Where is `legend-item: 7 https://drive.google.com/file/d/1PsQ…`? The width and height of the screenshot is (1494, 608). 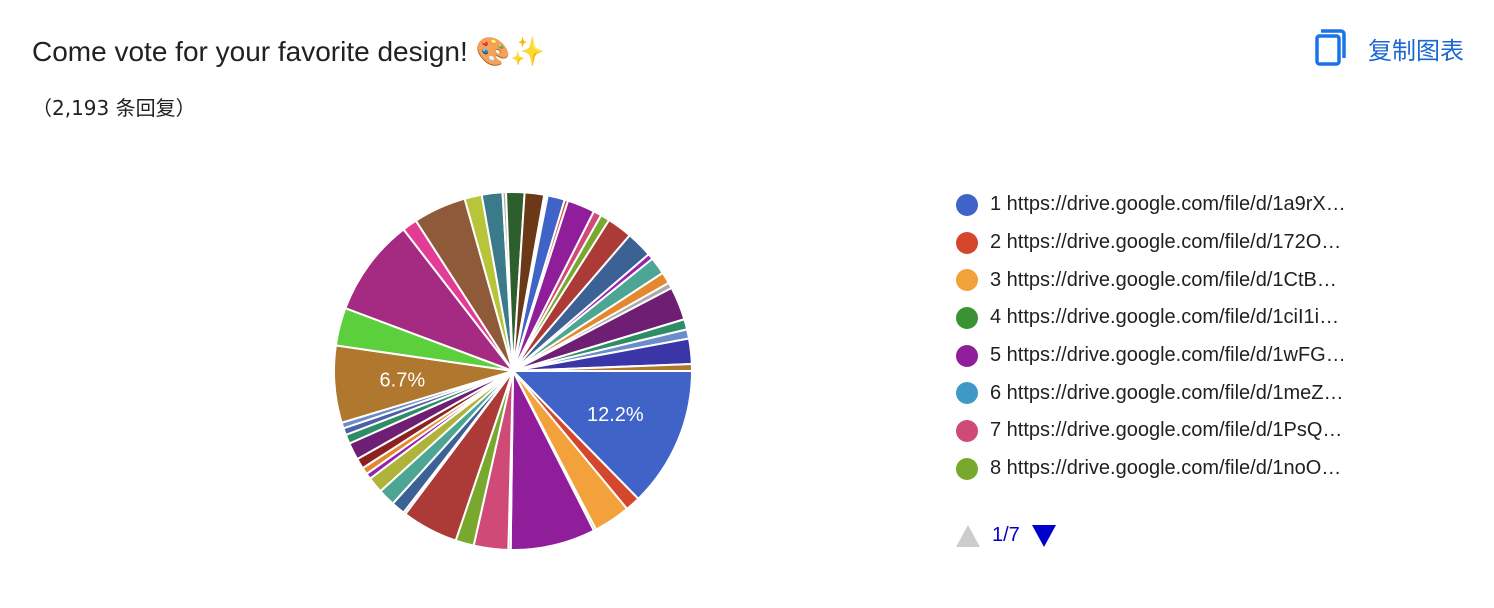
legend-item: 7 https://drive.google.com/file/d/1PsQ… is located at coordinates (1196, 431).